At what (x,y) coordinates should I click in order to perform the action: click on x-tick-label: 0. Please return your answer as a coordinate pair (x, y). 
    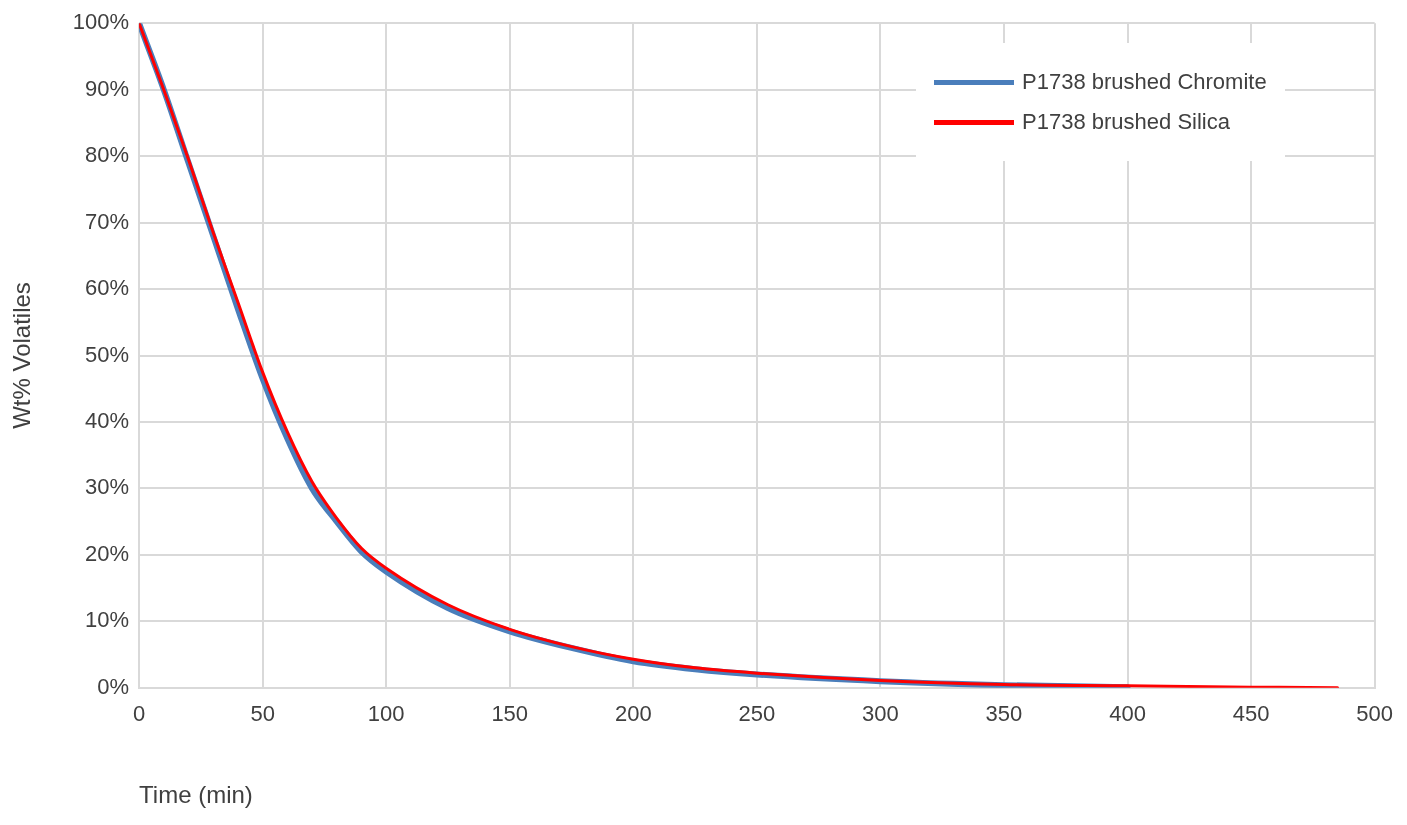
    Looking at the image, I should click on (139, 714).